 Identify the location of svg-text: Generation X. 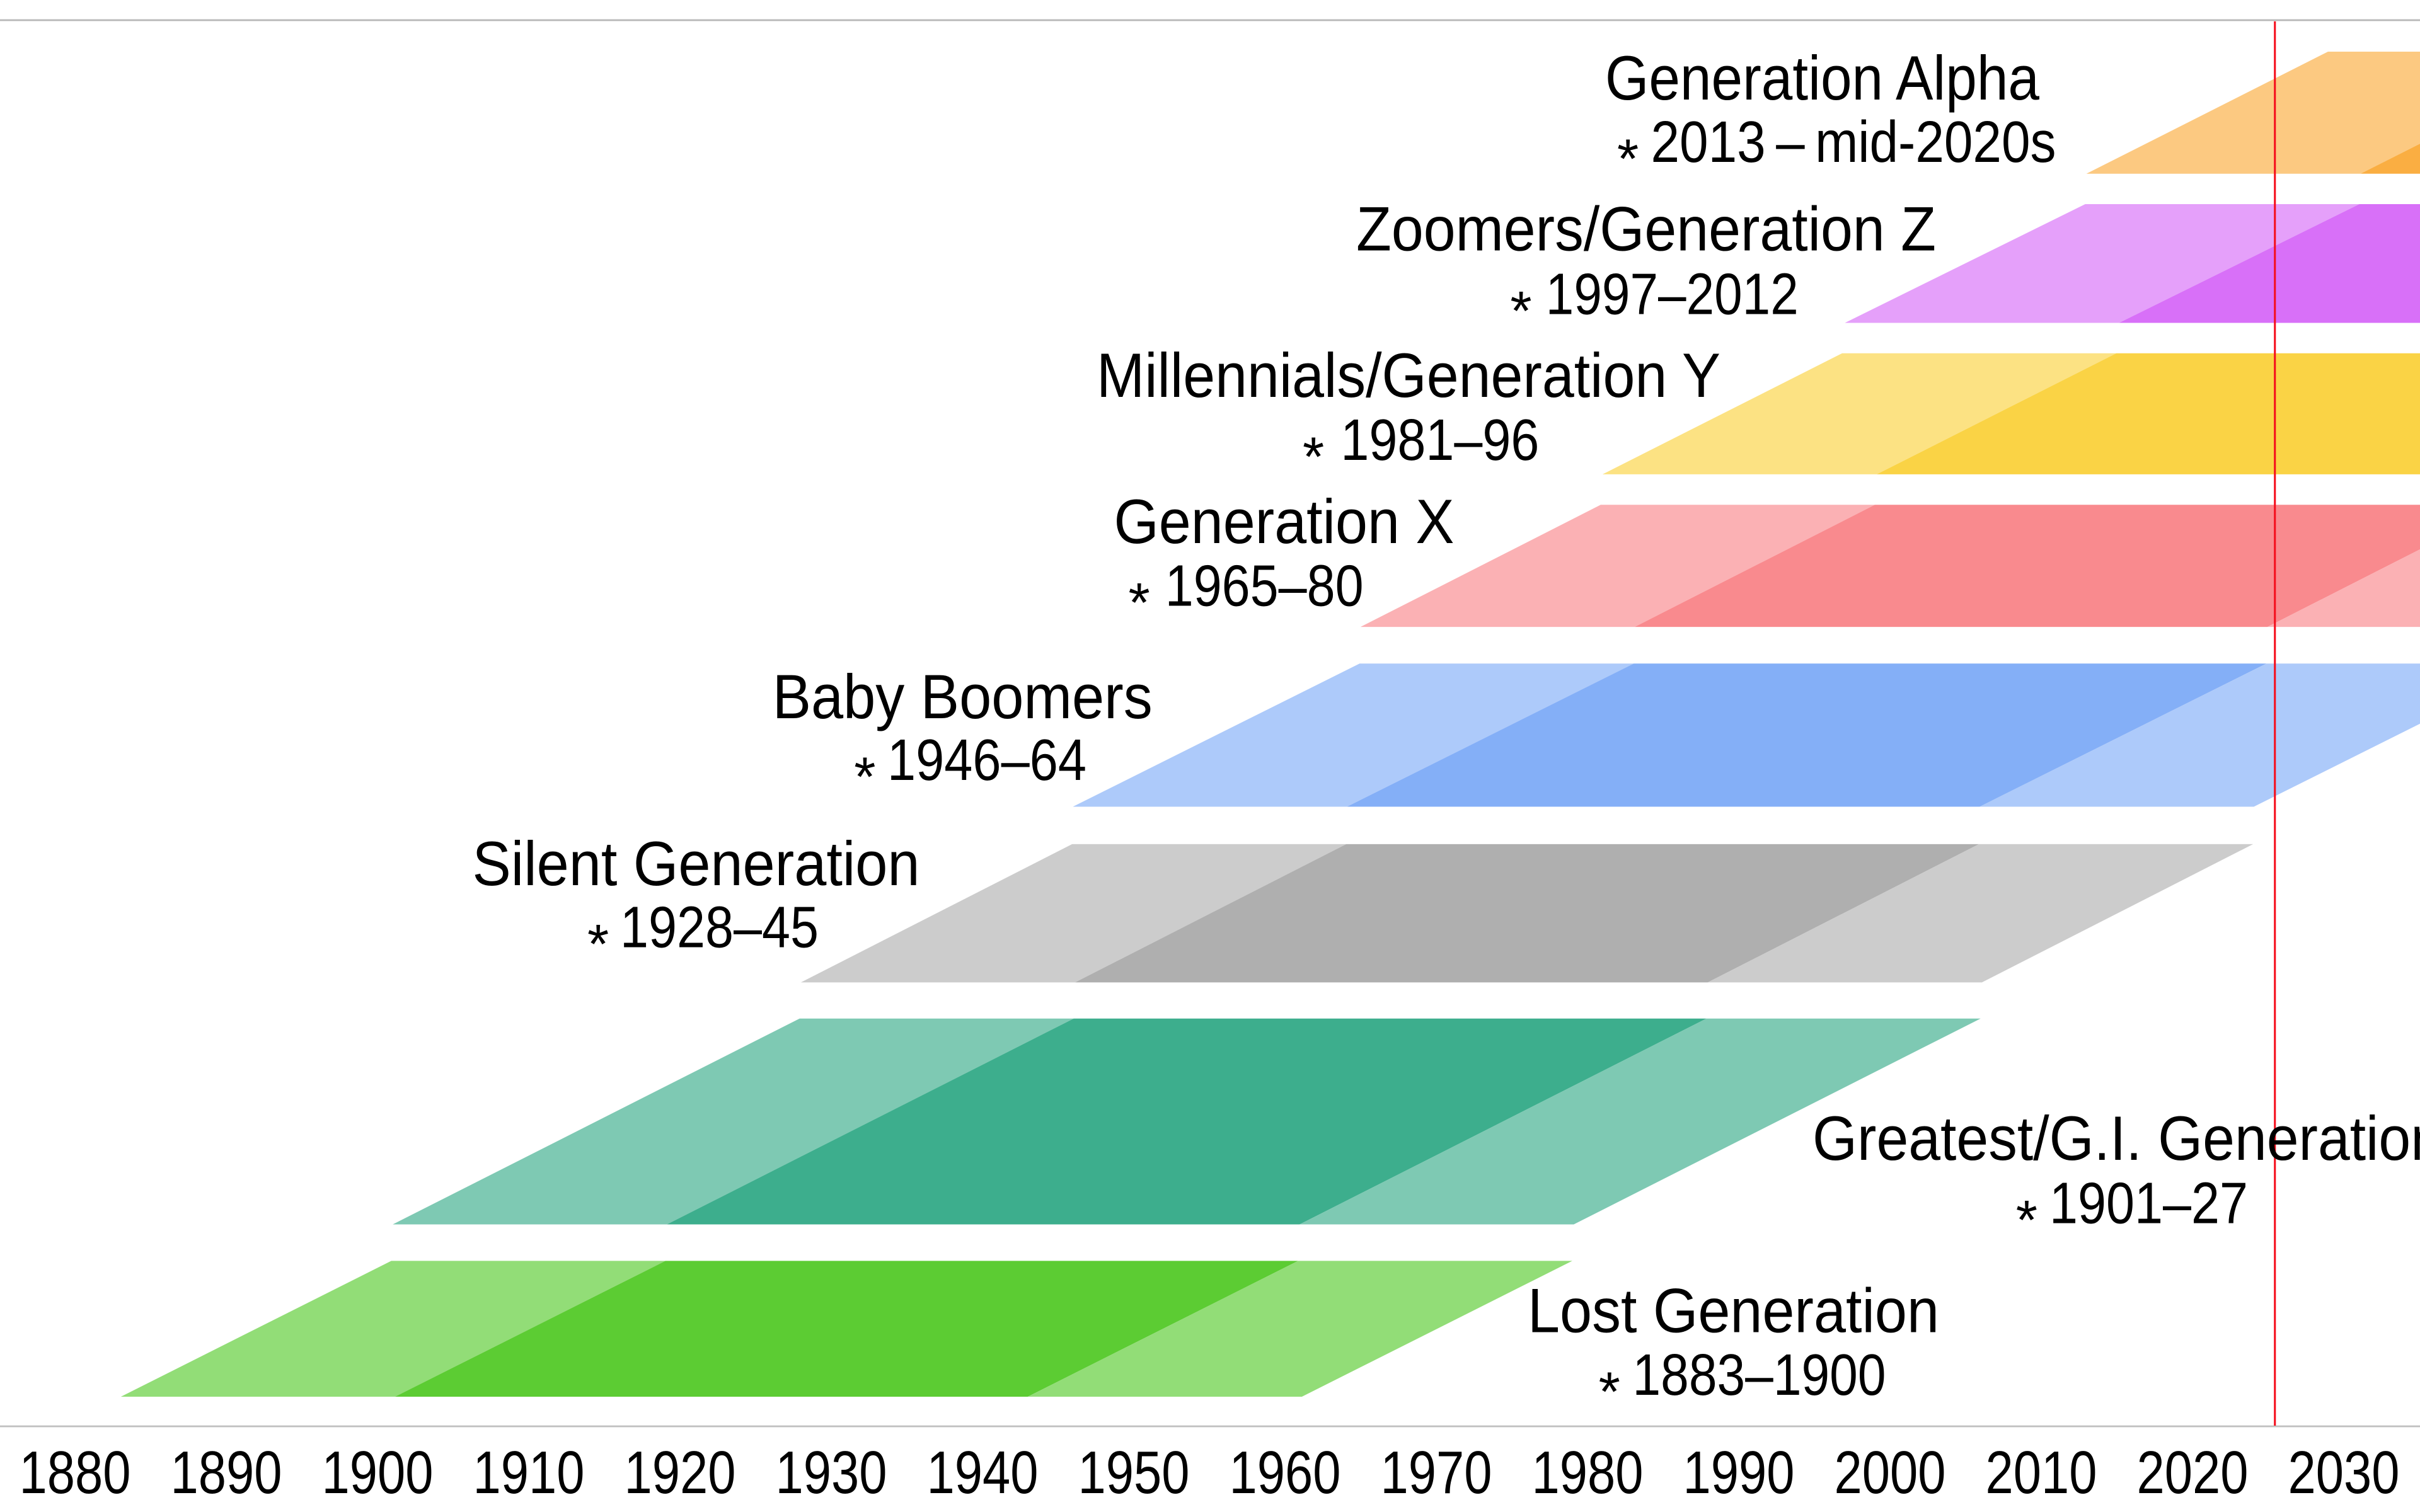
(1284, 521).